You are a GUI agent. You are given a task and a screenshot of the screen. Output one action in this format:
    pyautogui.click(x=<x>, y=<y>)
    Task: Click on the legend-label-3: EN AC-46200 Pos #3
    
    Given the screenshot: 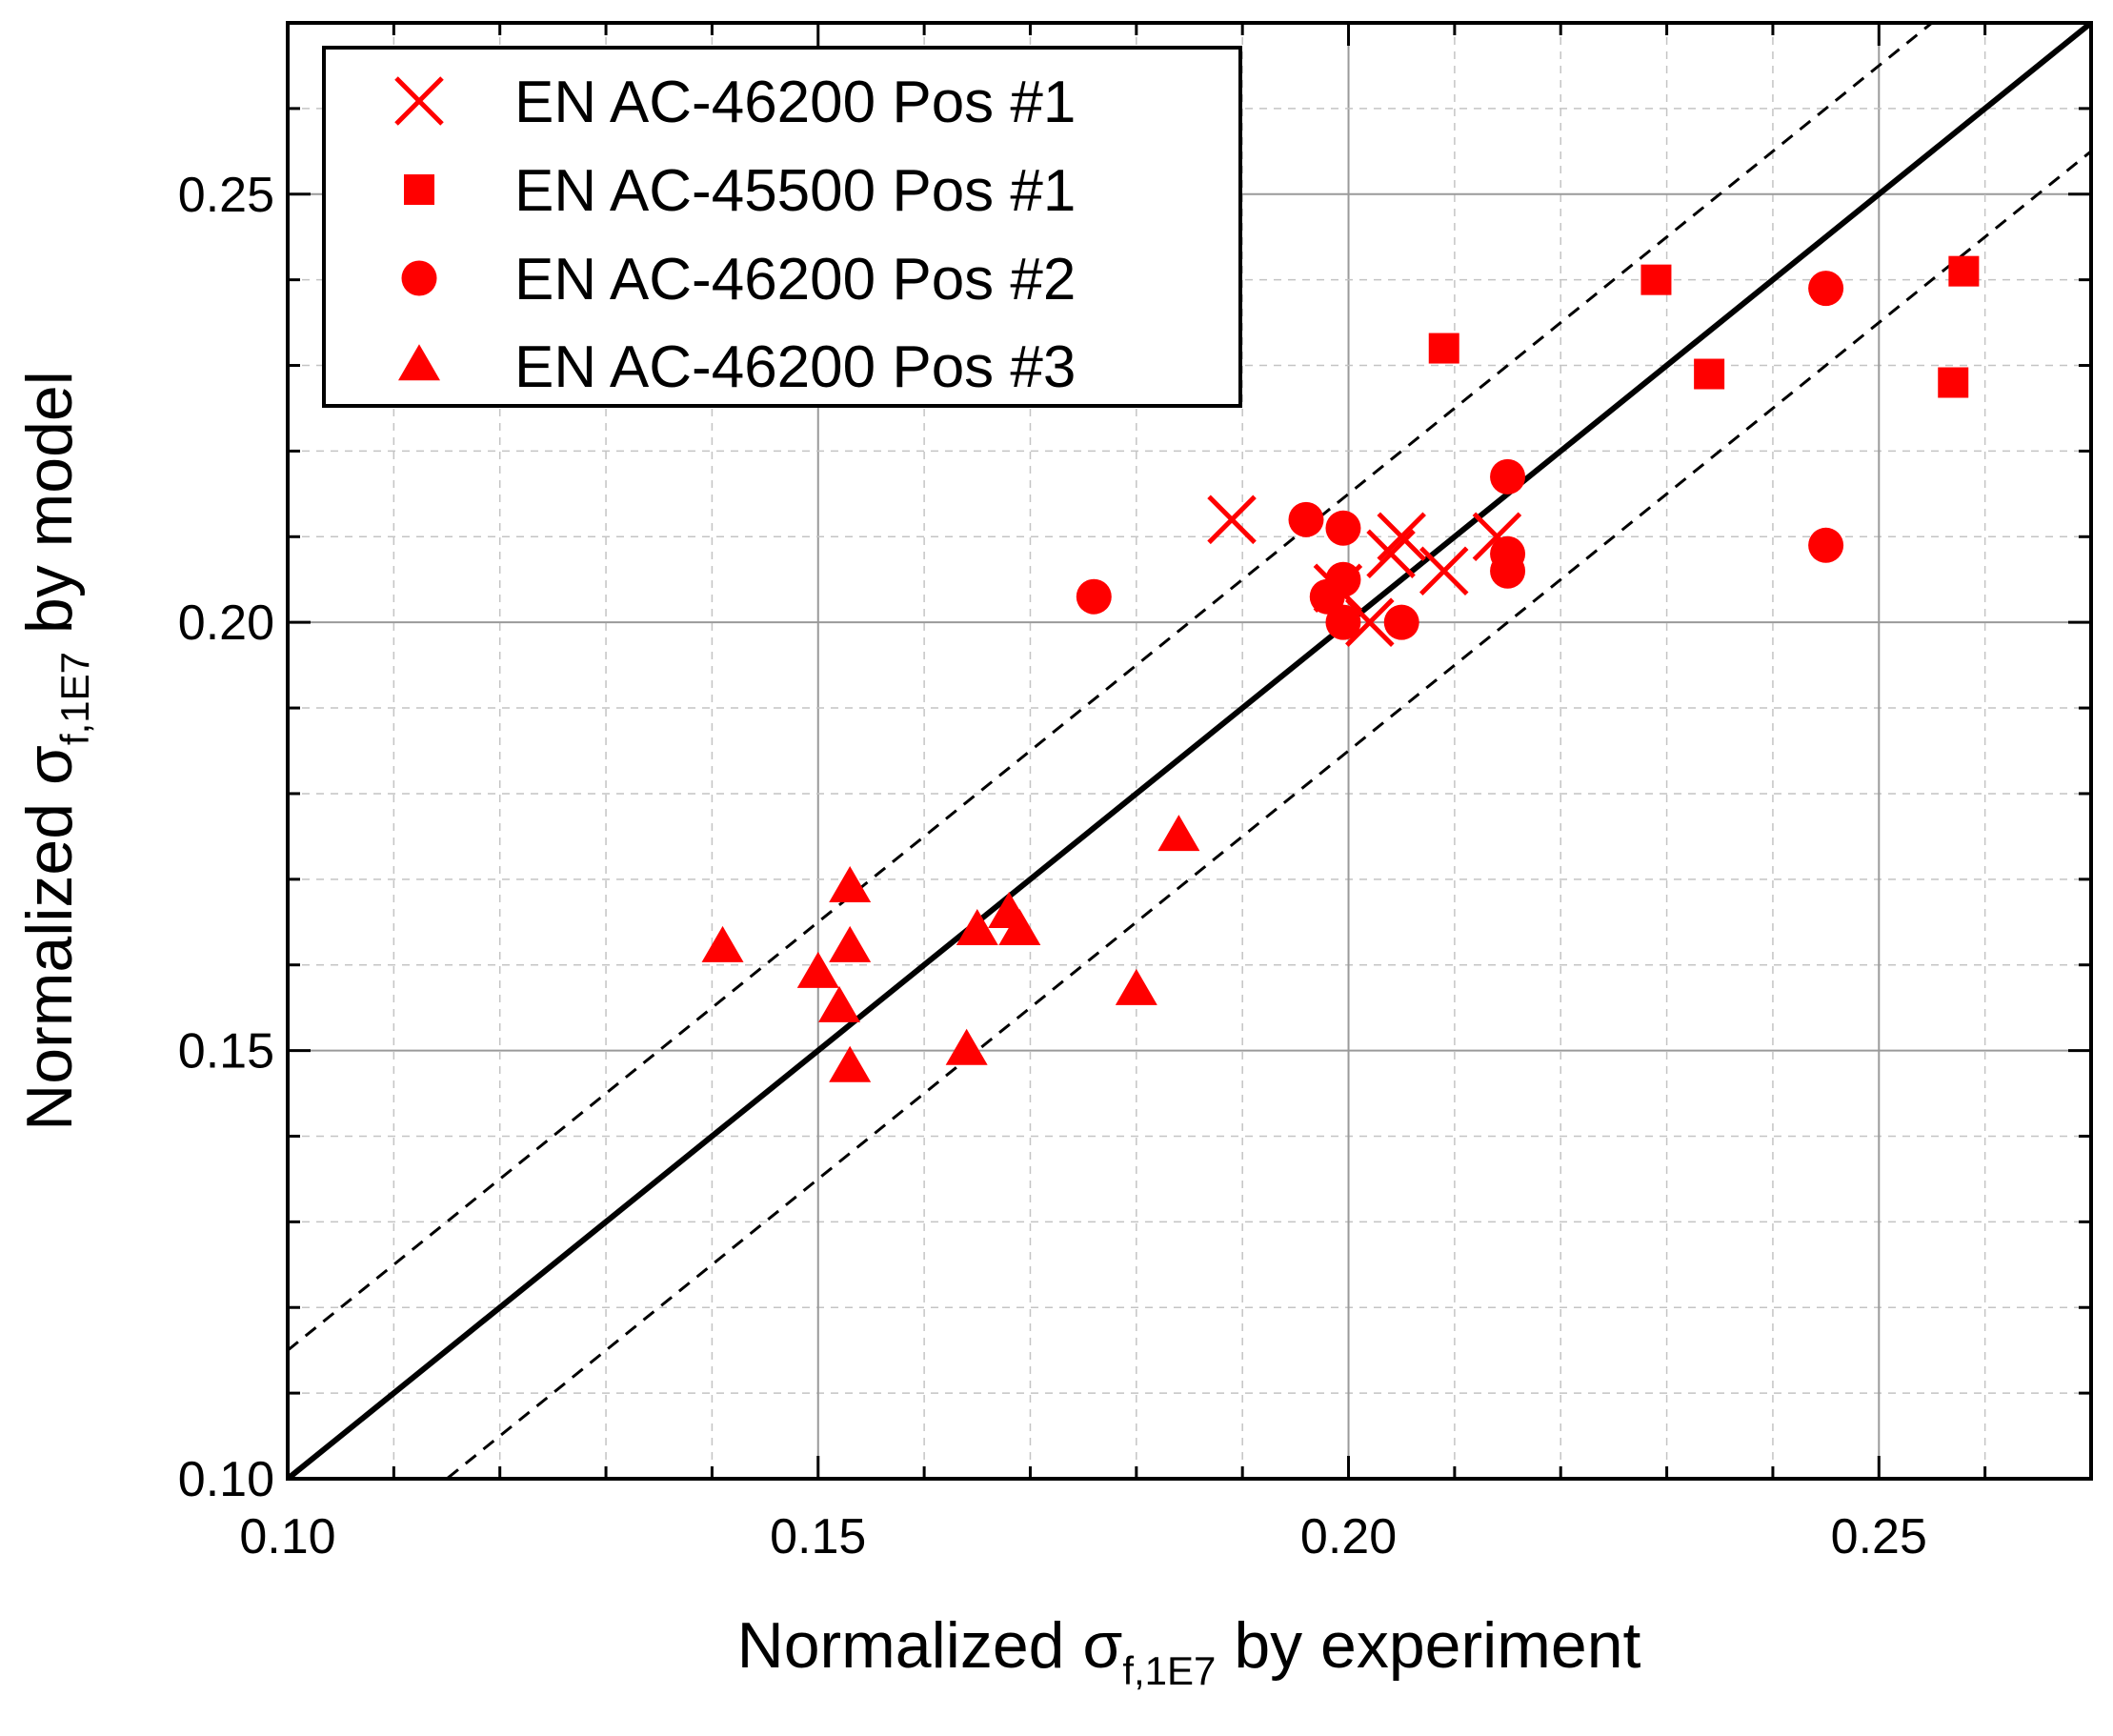 What is the action you would take?
    pyautogui.click(x=795, y=367)
    